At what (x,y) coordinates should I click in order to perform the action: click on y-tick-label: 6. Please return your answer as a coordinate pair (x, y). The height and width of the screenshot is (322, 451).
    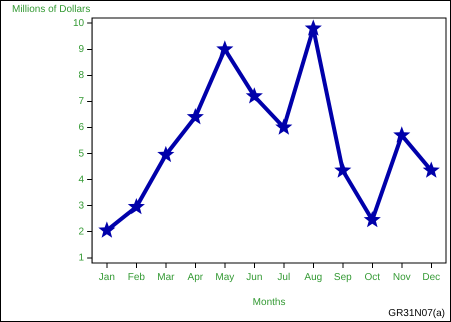
    Looking at the image, I should click on (81, 128).